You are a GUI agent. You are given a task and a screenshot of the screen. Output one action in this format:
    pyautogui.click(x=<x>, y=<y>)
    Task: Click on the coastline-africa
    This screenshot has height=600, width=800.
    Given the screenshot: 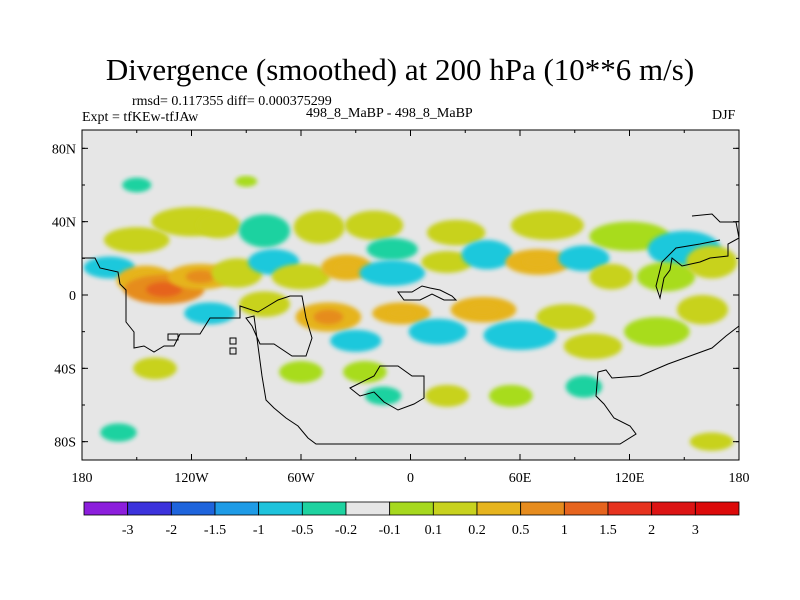 What is the action you would take?
    pyautogui.click(x=427, y=293)
    